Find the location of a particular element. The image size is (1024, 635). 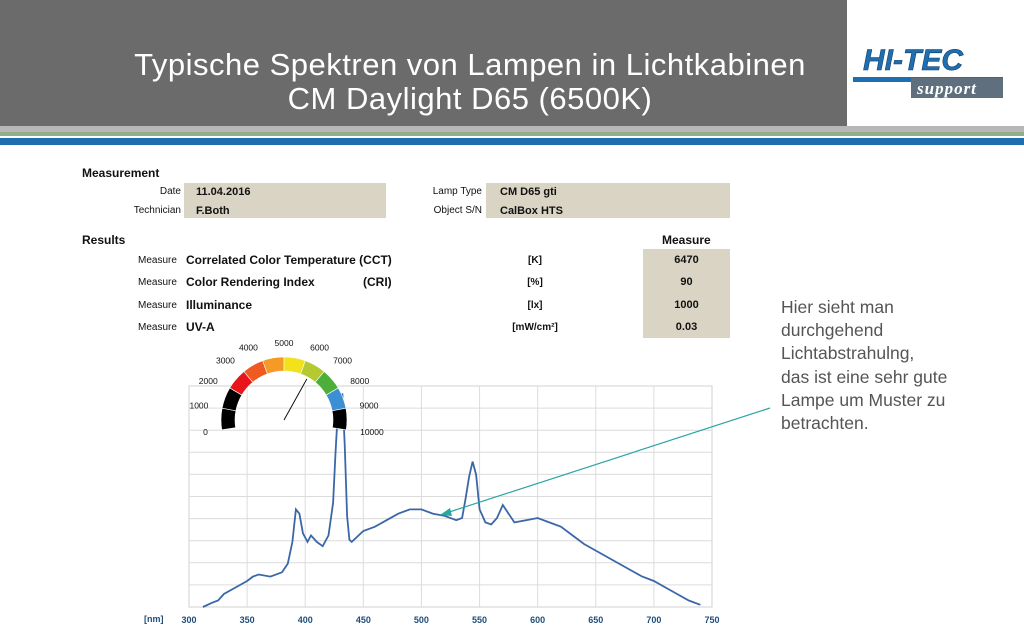

results-value-cell is located at coordinates (686, 293).